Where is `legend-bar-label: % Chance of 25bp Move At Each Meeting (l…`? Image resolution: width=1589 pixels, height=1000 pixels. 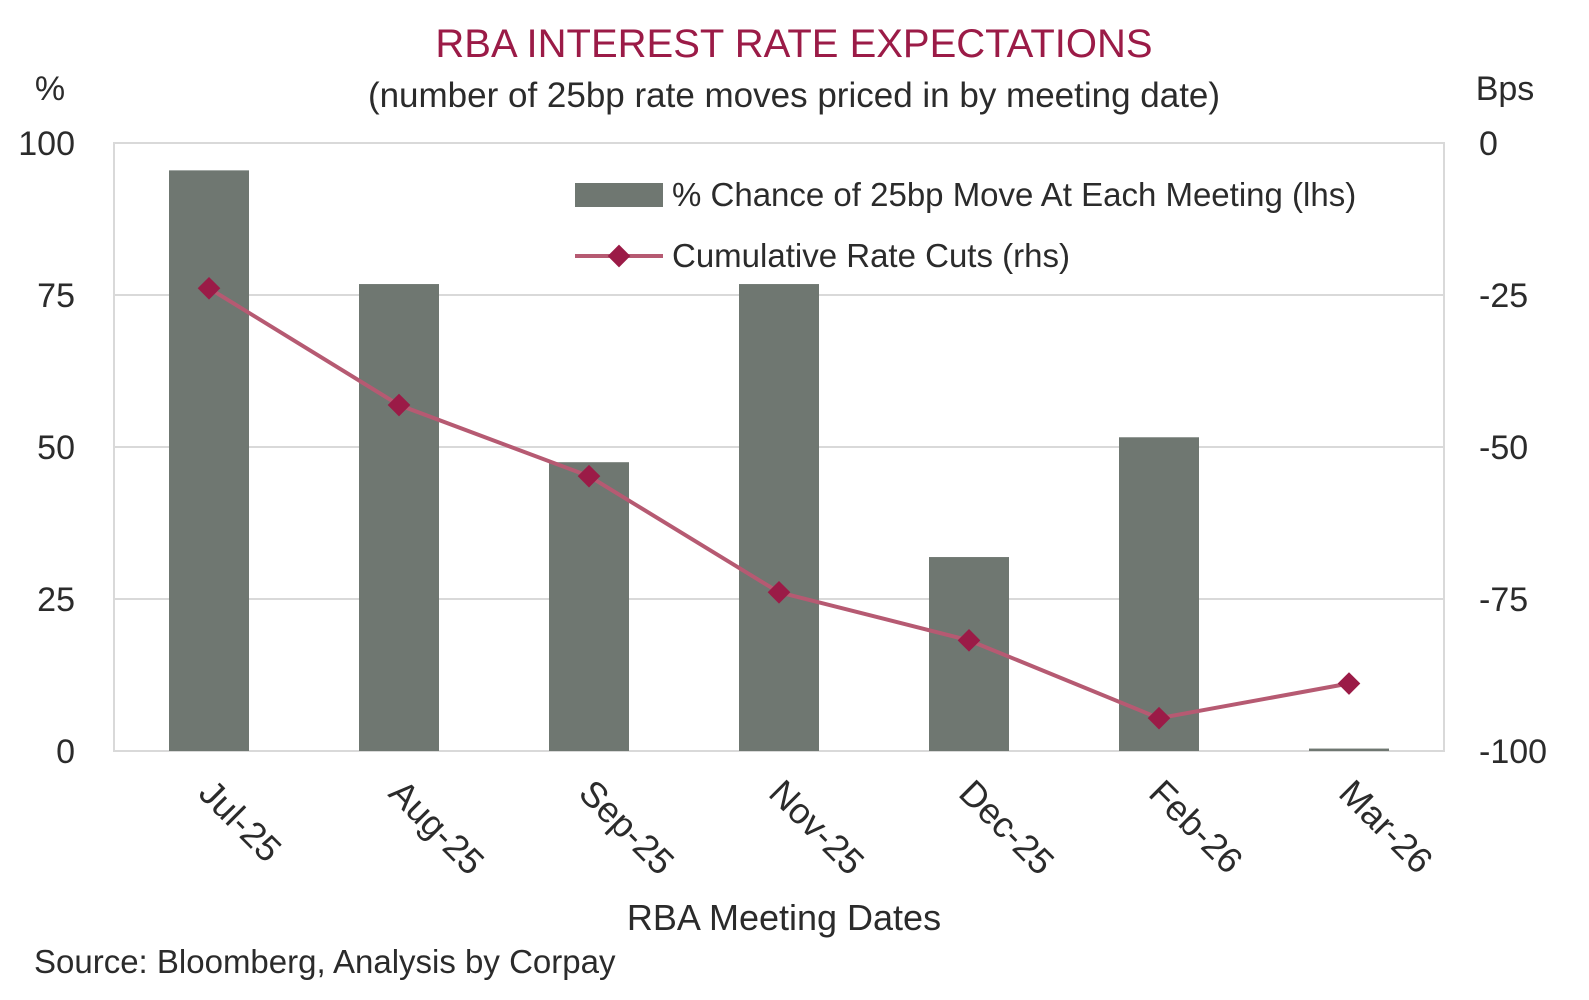
legend-bar-label: % Chance of 25bp Move At Each Meeting (l… is located at coordinates (1014, 194).